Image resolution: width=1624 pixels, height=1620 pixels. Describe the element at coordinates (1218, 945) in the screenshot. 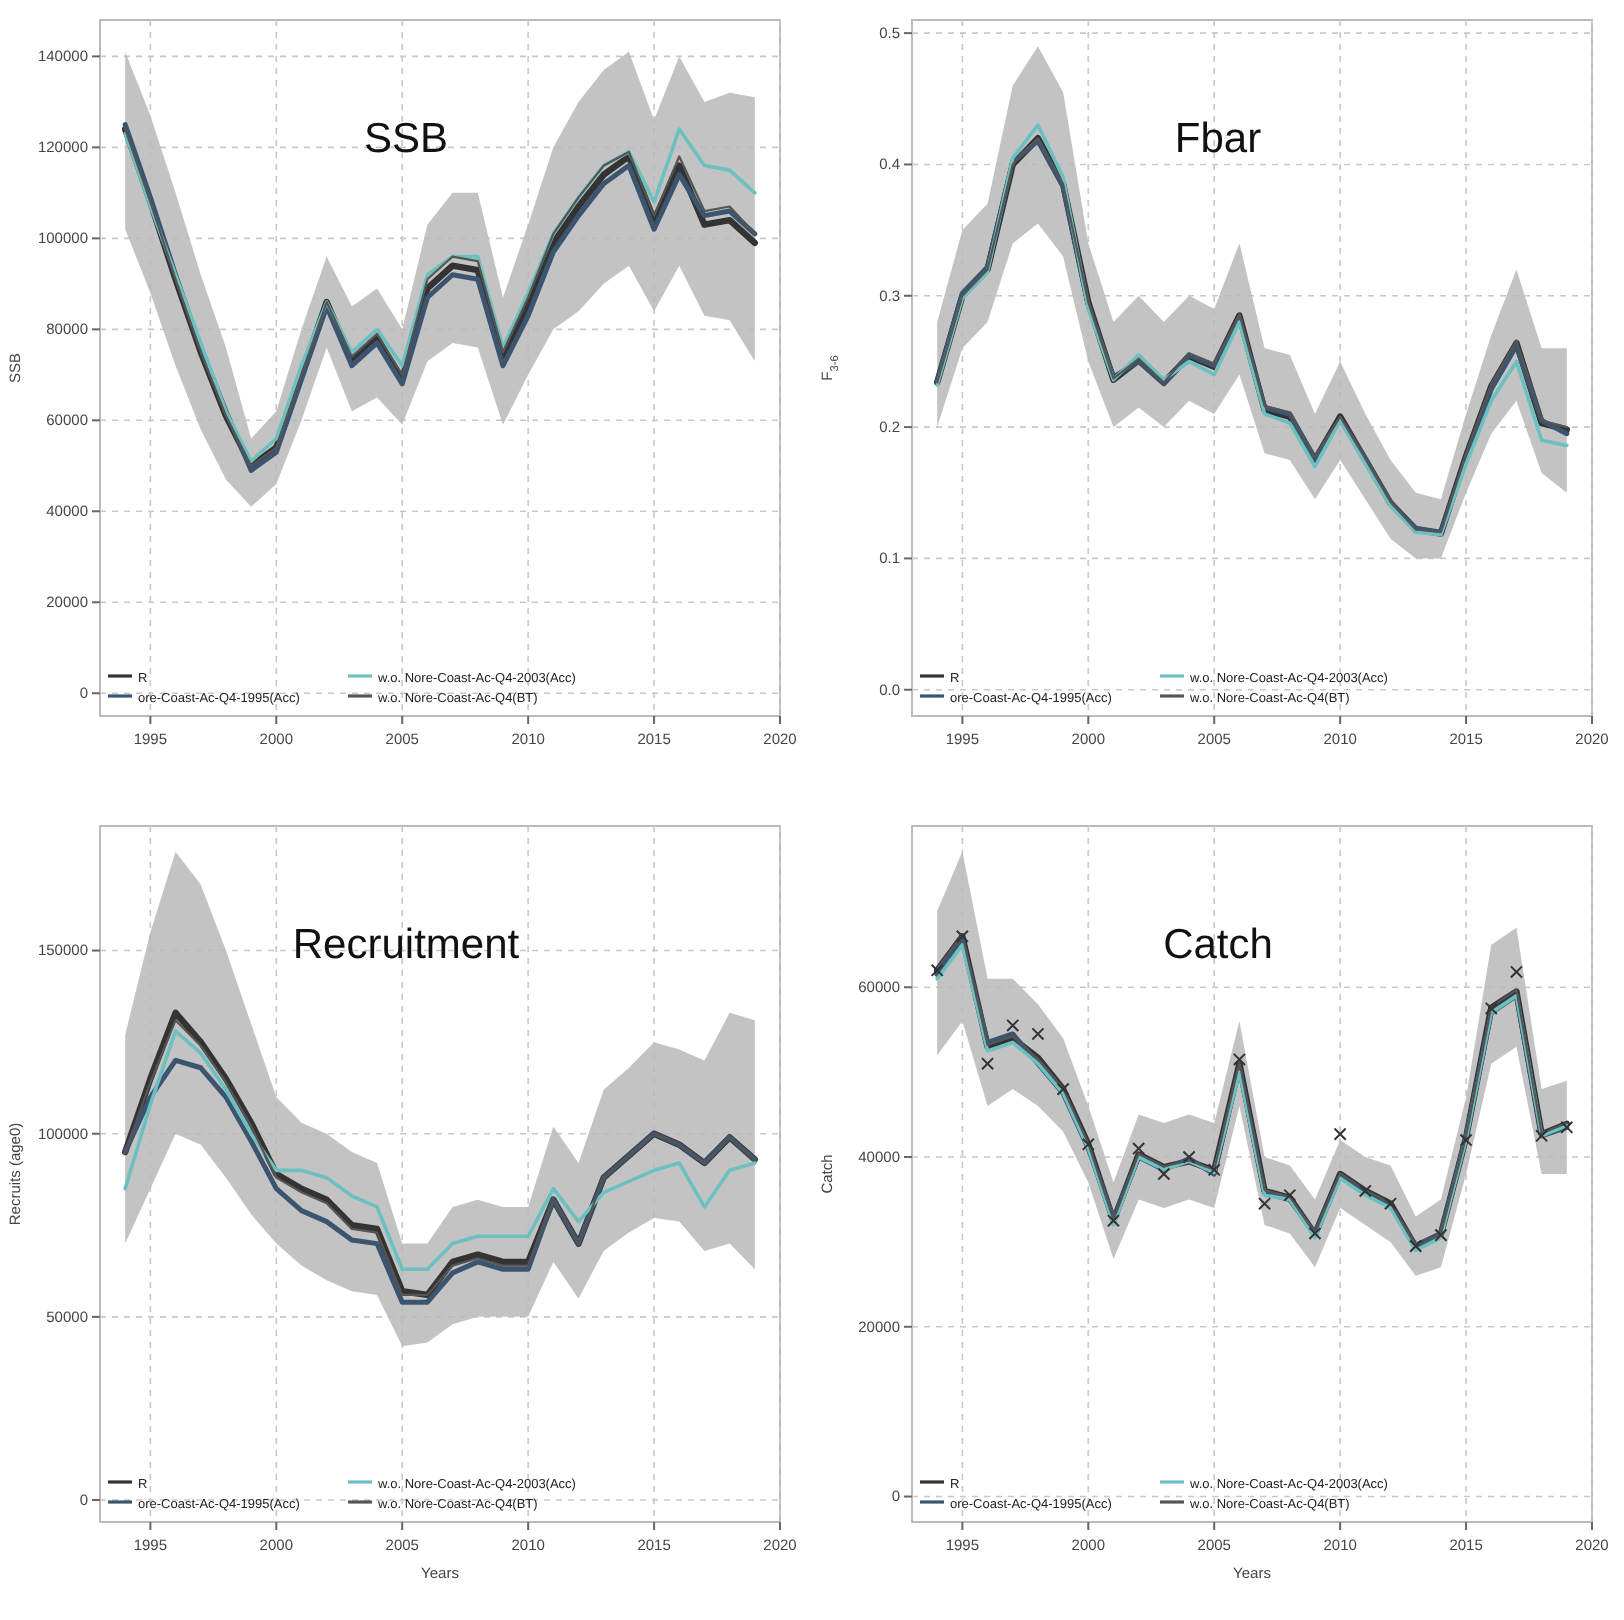

I see `text: Catch` at that location.